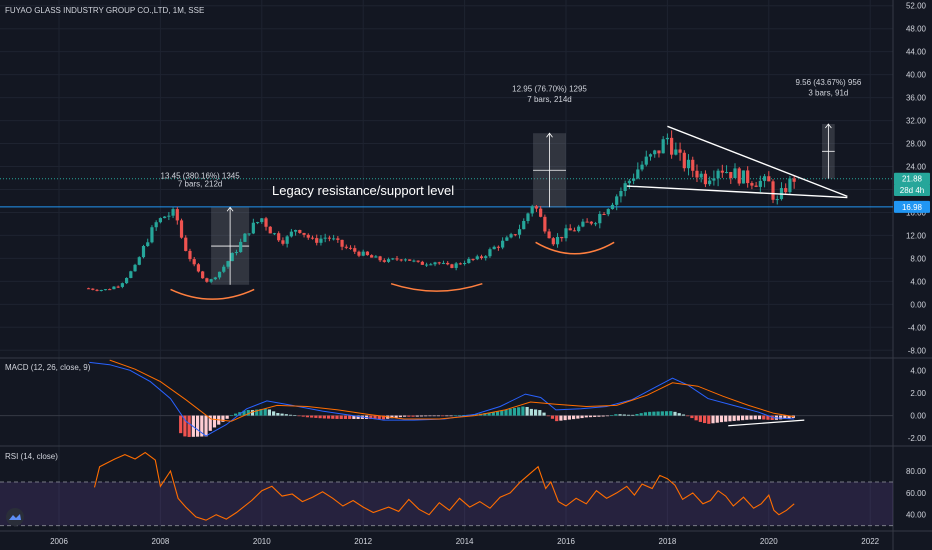 Image resolution: width=932 pixels, height=550 pixels. What do you see at coordinates (918, 370) in the screenshot?
I see `macd-tick-label: 4.00` at bounding box center [918, 370].